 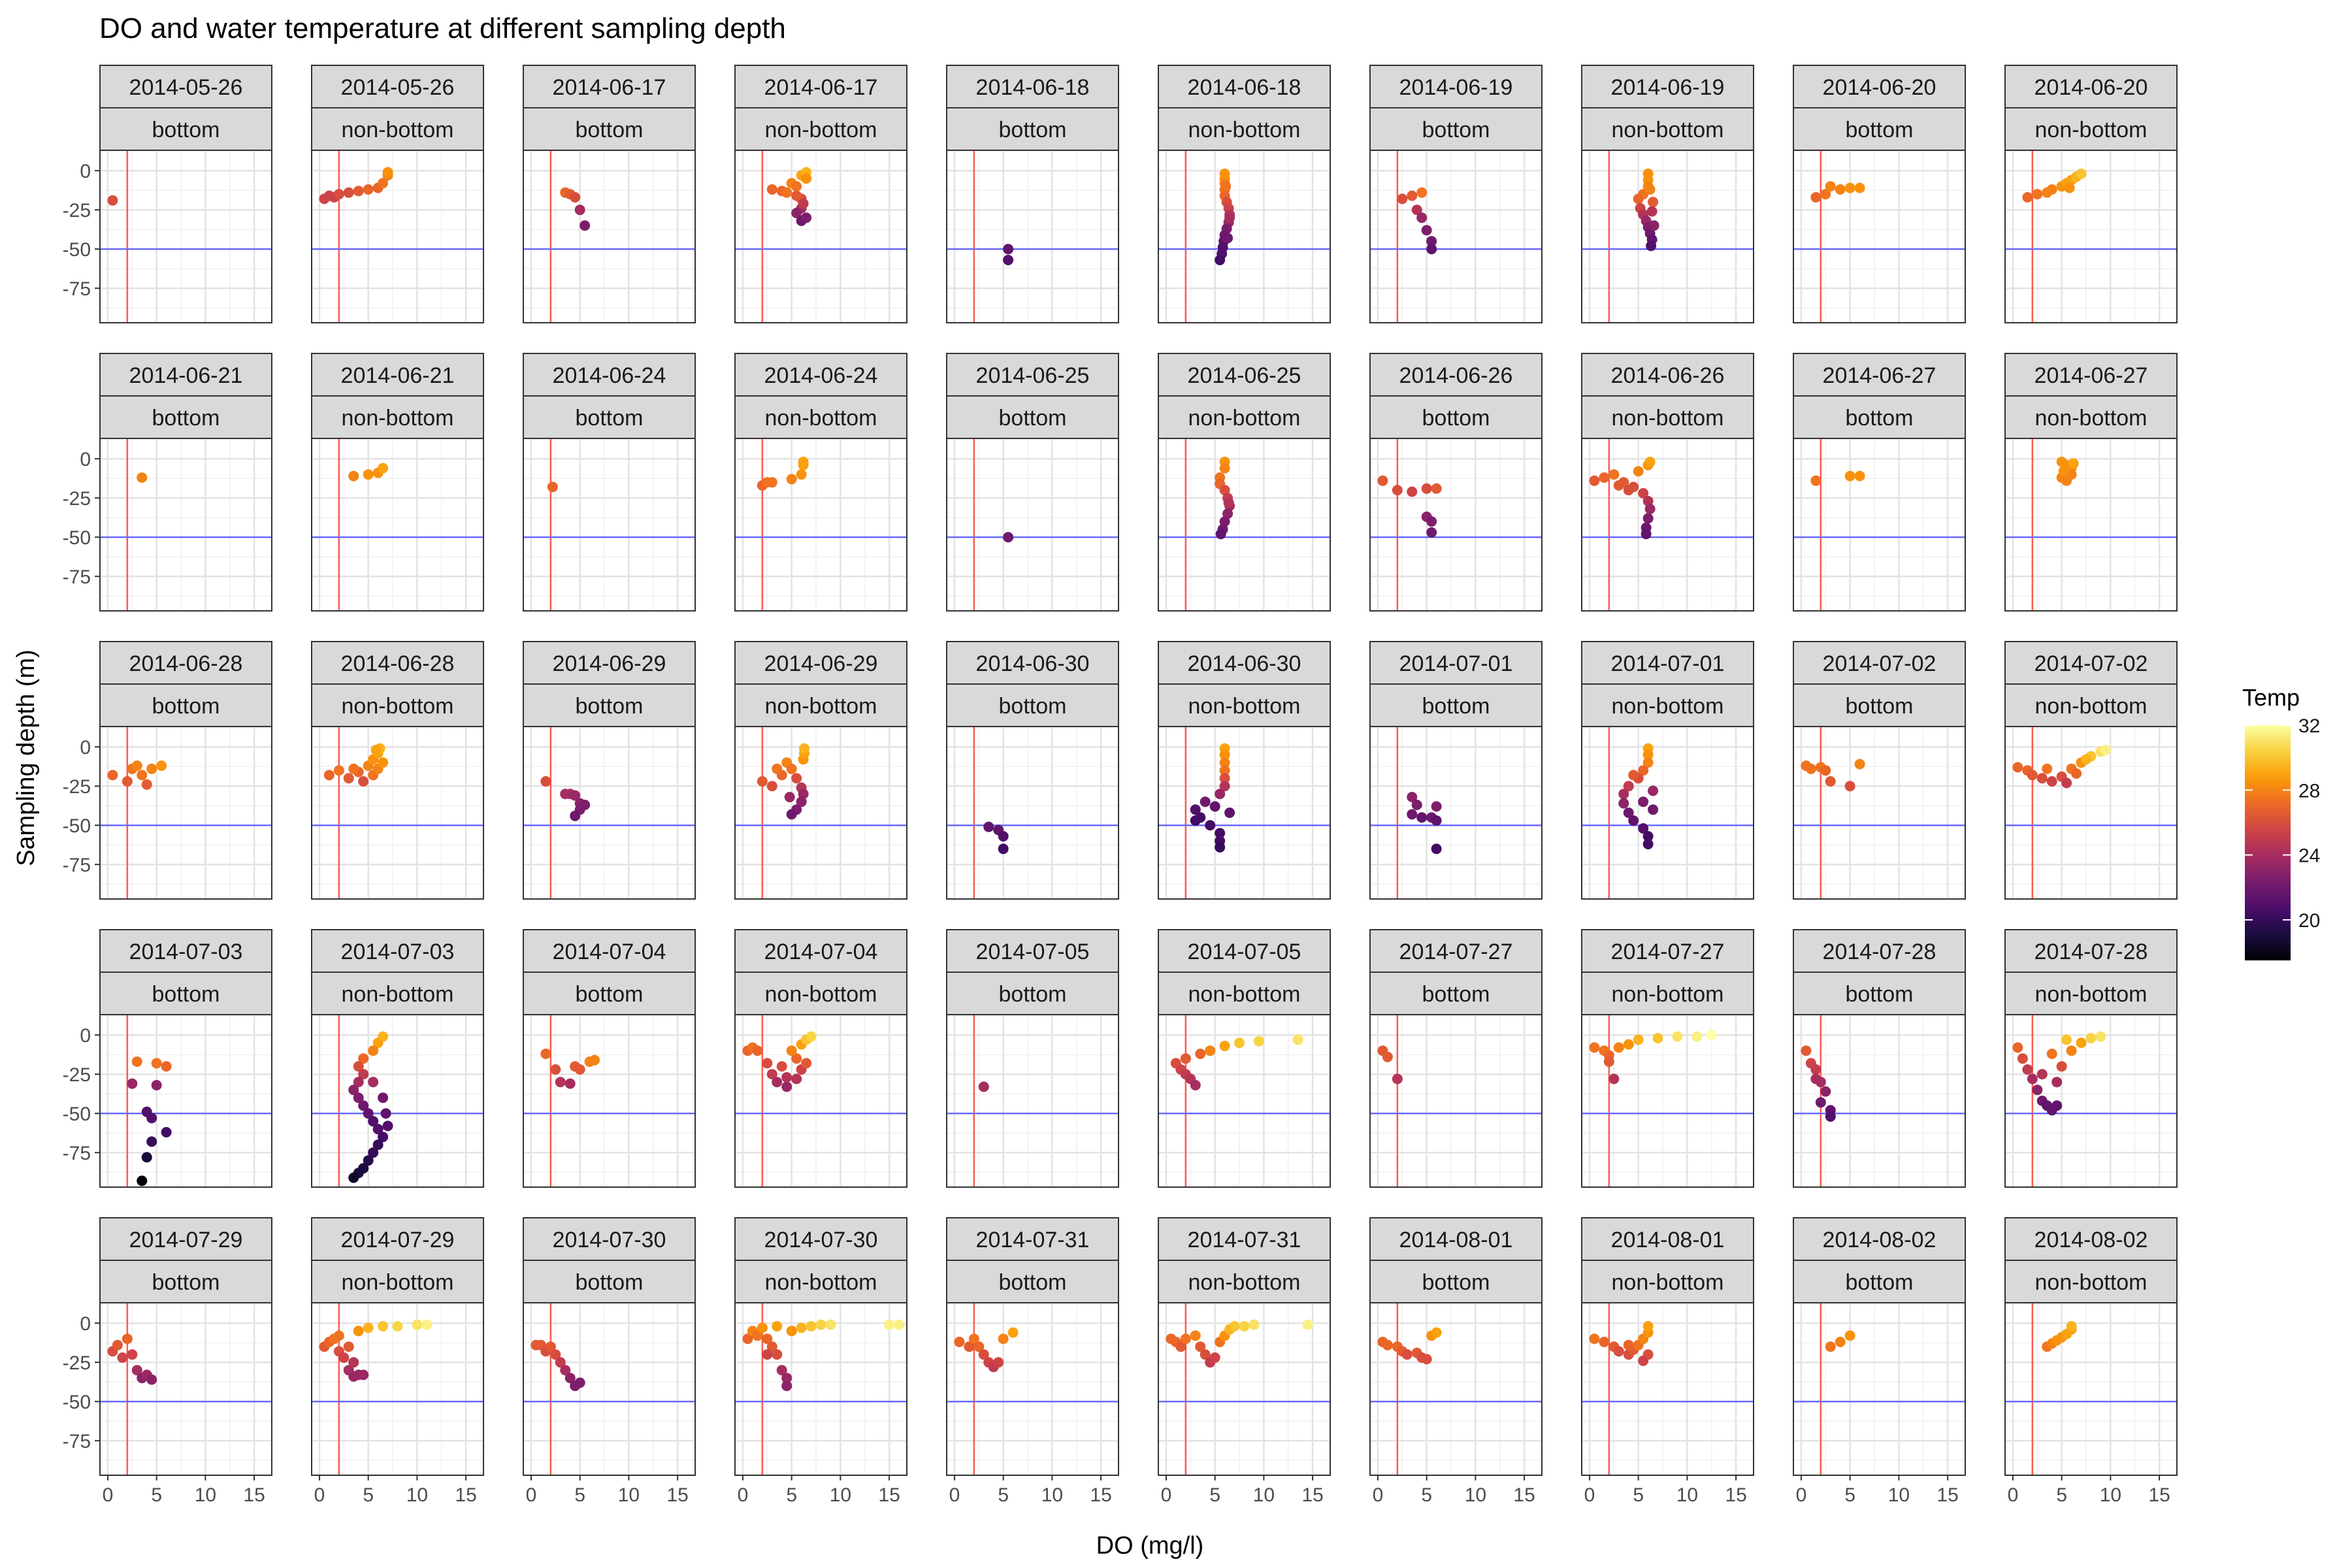 I want to click on strip-date-label: 2014-07-05, so click(x=1033, y=951).